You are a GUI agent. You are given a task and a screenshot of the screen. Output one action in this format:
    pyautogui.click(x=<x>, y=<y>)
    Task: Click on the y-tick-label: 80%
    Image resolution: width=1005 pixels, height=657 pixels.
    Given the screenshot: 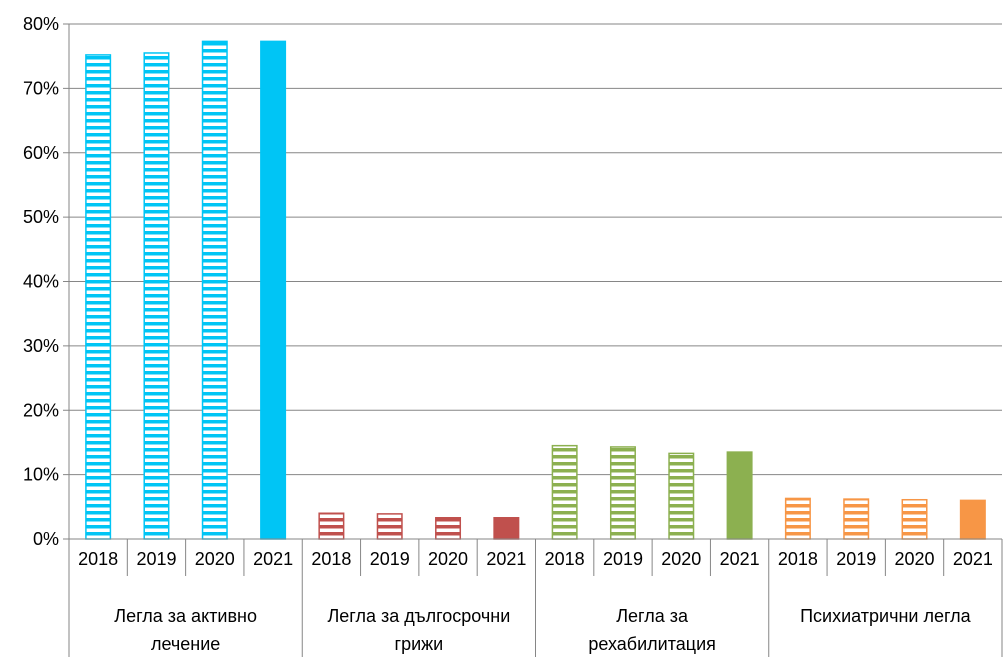 What is the action you would take?
    pyautogui.click(x=41, y=24)
    